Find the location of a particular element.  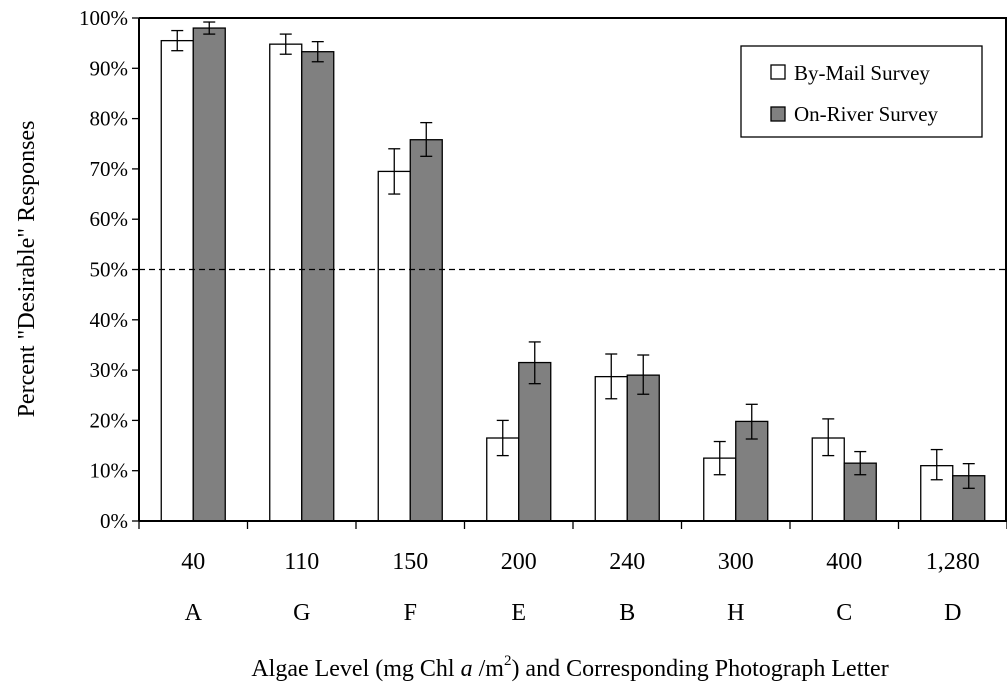

x-category-label: 200 is located at coordinates (519, 562).